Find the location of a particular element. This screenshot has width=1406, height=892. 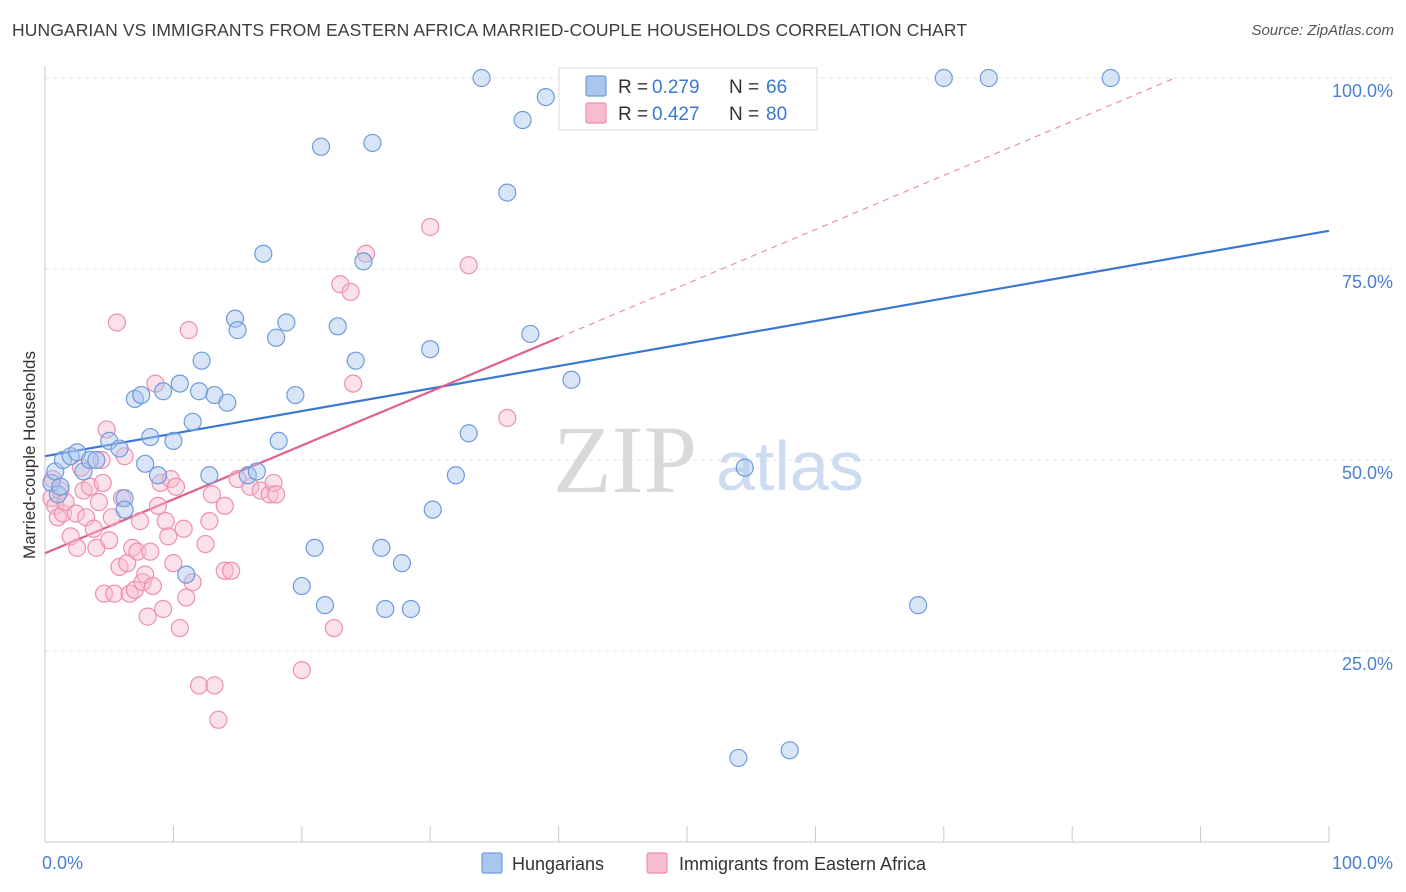

x-tick-label-right: 100.0% is located at coordinates (1362, 863).